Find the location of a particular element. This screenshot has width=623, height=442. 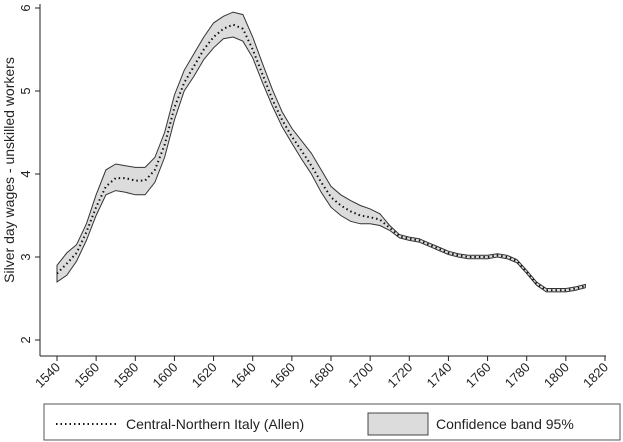

y-tick-label: 4 is located at coordinates (25, 173).